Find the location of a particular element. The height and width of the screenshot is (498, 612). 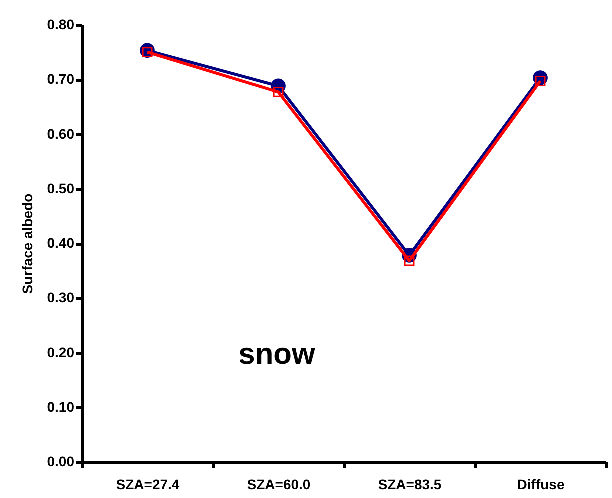

y-tick-label: 0.00 is located at coordinates (61, 462).